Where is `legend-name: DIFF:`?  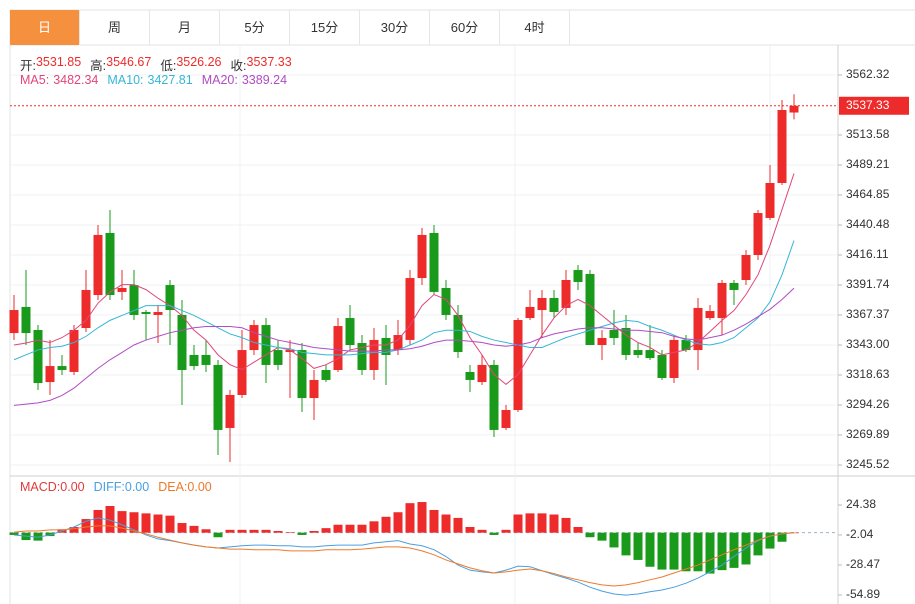 legend-name: DIFF: is located at coordinates (109, 487).